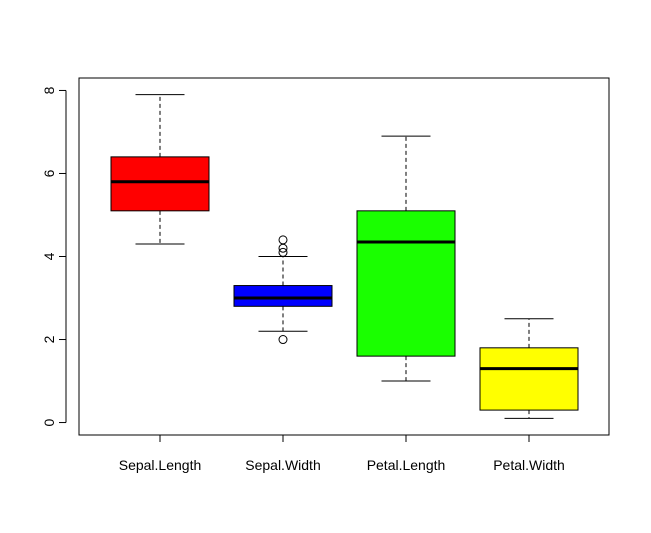 This screenshot has height=533, width=651. What do you see at coordinates (49, 339) in the screenshot?
I see `y-tick-label: 2` at bounding box center [49, 339].